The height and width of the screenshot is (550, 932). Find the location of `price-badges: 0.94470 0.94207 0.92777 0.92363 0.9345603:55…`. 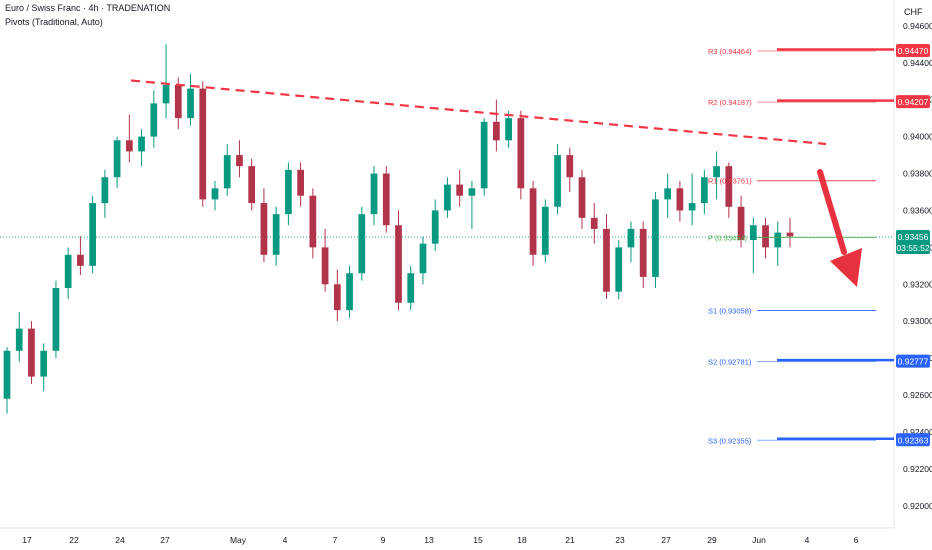

price-badges: 0.94470 0.94207 0.92777 0.92363 0.9345603:55… is located at coordinates (913, 245).